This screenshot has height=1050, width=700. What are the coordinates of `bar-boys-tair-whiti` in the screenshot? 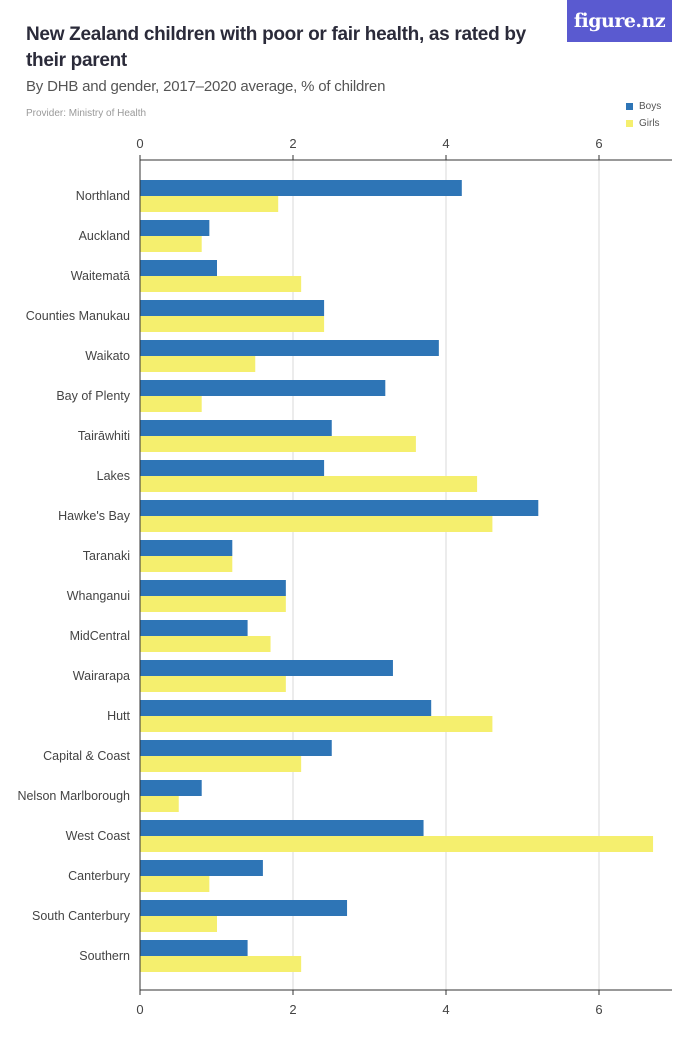 It's located at (236, 428).